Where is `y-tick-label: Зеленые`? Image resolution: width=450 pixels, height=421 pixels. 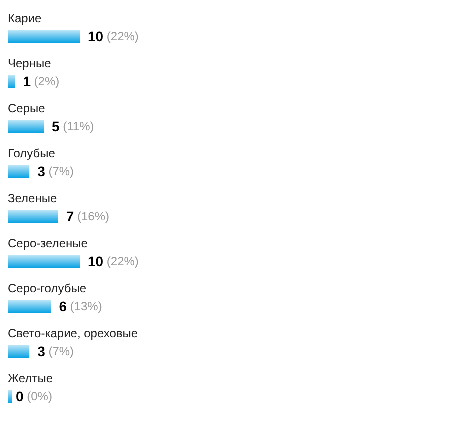 y-tick-label: Зеленые is located at coordinates (33, 199).